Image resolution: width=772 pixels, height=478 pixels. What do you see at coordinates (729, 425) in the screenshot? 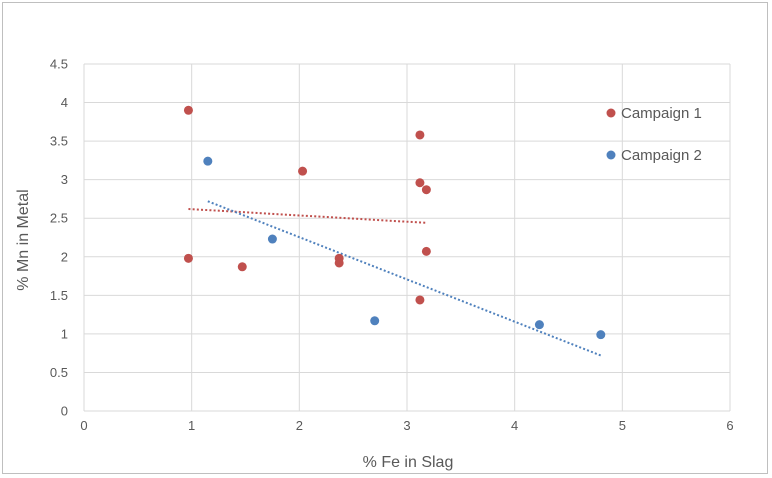
I see `x-tick-label: 6` at bounding box center [729, 425].